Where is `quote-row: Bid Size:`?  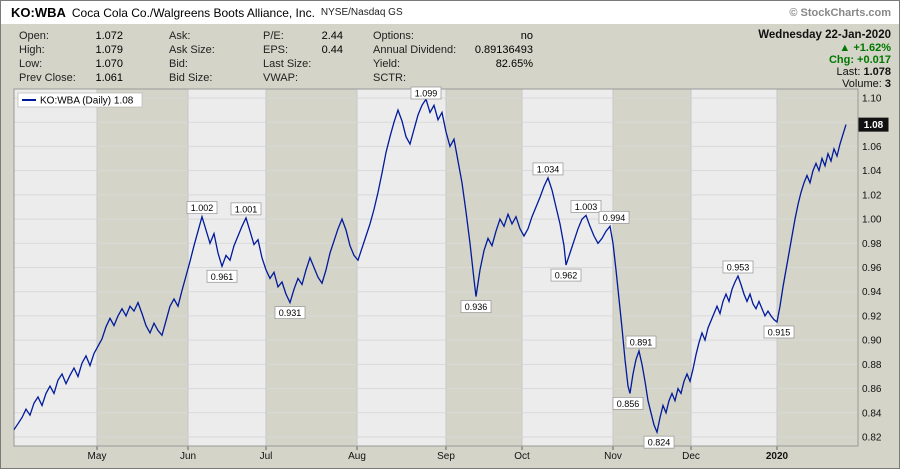
quote-row: Bid Size: is located at coordinates (201, 78).